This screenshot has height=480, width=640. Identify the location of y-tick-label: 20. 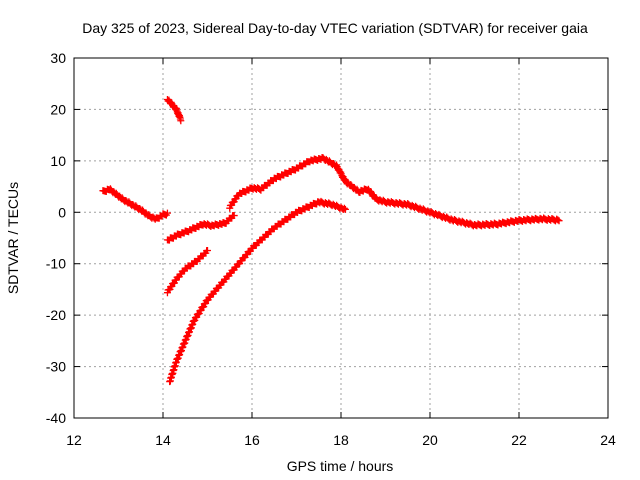
(58, 109).